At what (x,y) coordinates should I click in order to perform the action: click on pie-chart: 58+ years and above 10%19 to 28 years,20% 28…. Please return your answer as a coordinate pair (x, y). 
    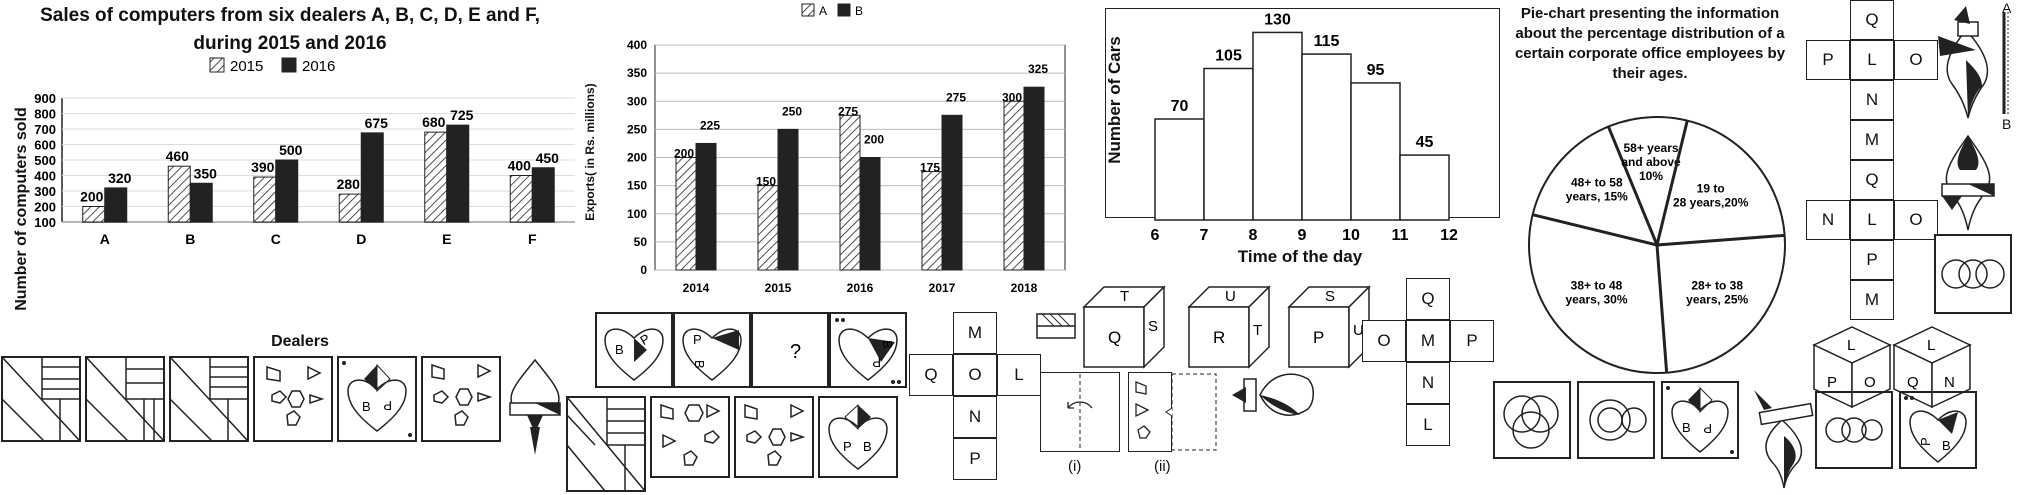
    Looking at the image, I should click on (1657, 245).